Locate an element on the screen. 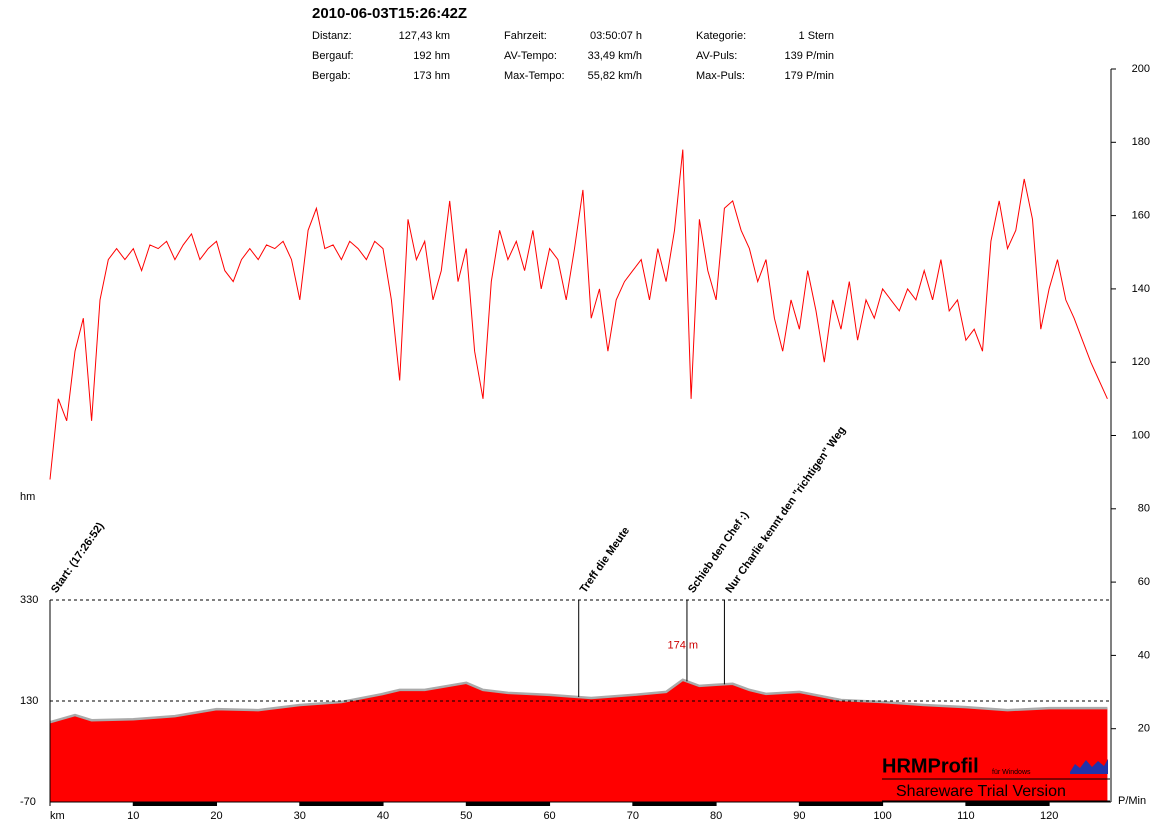 This screenshot has height=826, width=1162. stat-value: 1 Stern is located at coordinates (816, 36).